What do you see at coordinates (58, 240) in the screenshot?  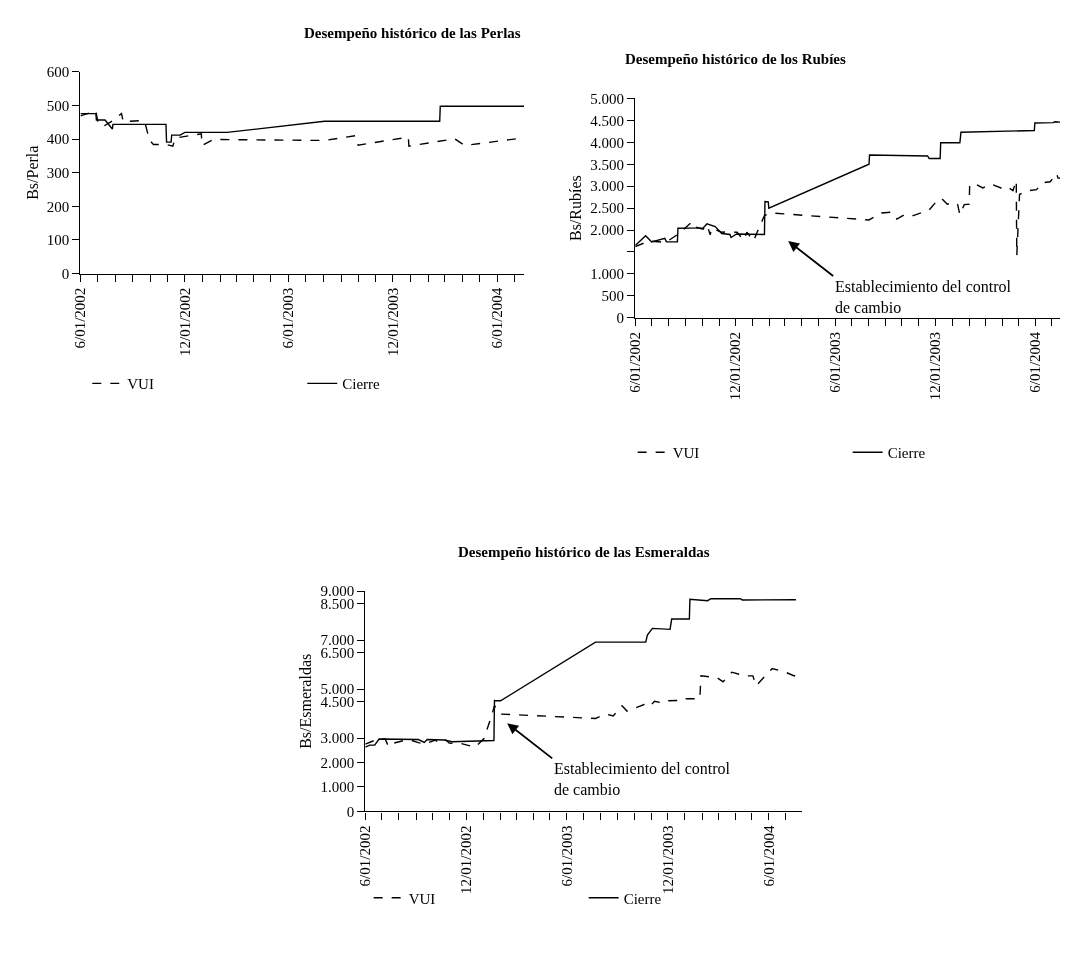 I see `y-tick-label: 100` at bounding box center [58, 240].